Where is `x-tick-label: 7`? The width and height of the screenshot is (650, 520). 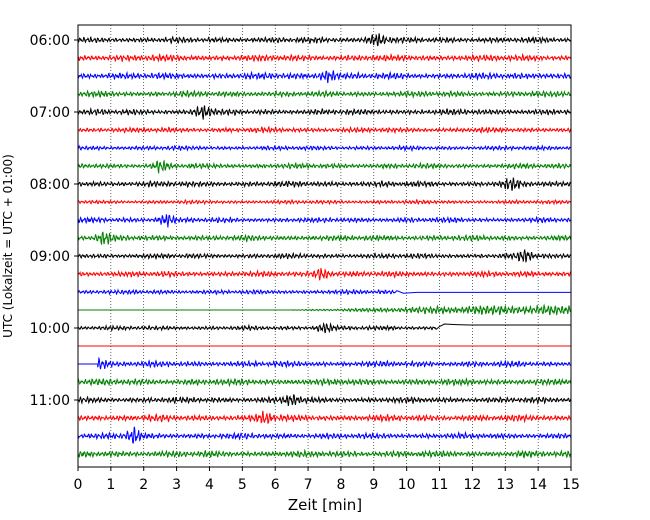 x-tick-label: 7 is located at coordinates (308, 485).